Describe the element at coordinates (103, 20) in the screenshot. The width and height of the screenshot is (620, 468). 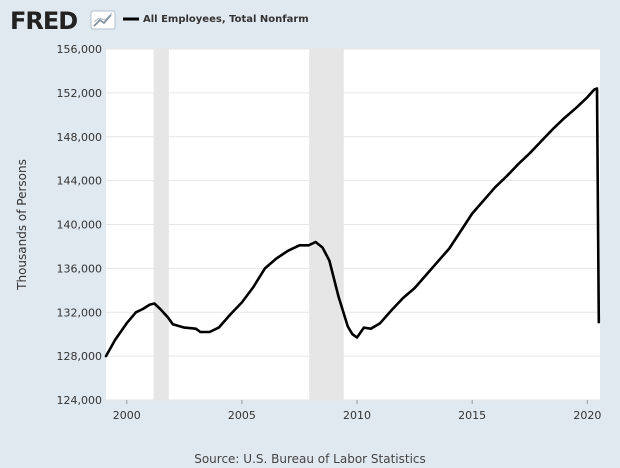
I see `trend-graph-icon` at that location.